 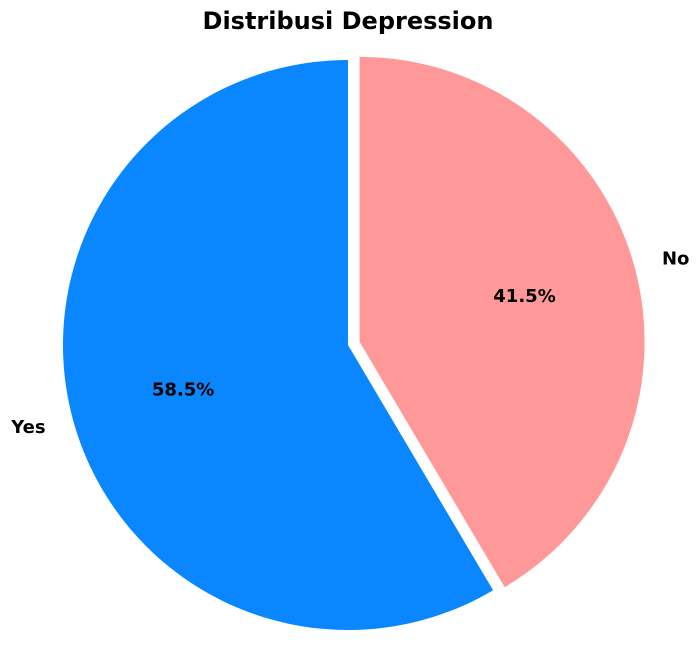 I want to click on pie-percent-label-yes: 58.5%, so click(x=183, y=390).